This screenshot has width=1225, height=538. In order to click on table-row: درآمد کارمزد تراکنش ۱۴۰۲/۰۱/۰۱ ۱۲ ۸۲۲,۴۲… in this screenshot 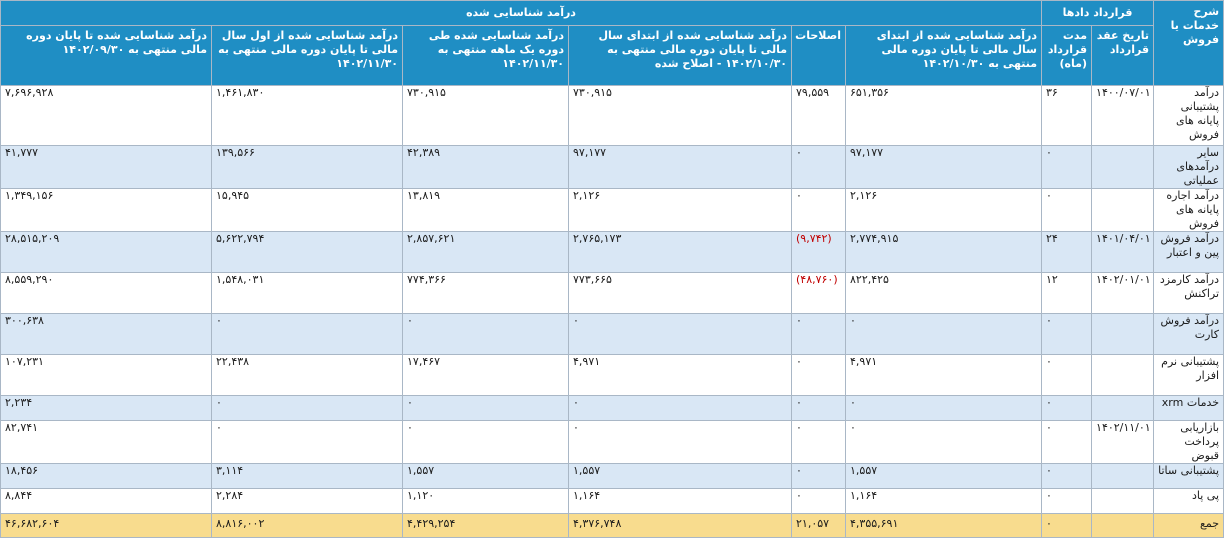, I will do `click(612, 293)`.